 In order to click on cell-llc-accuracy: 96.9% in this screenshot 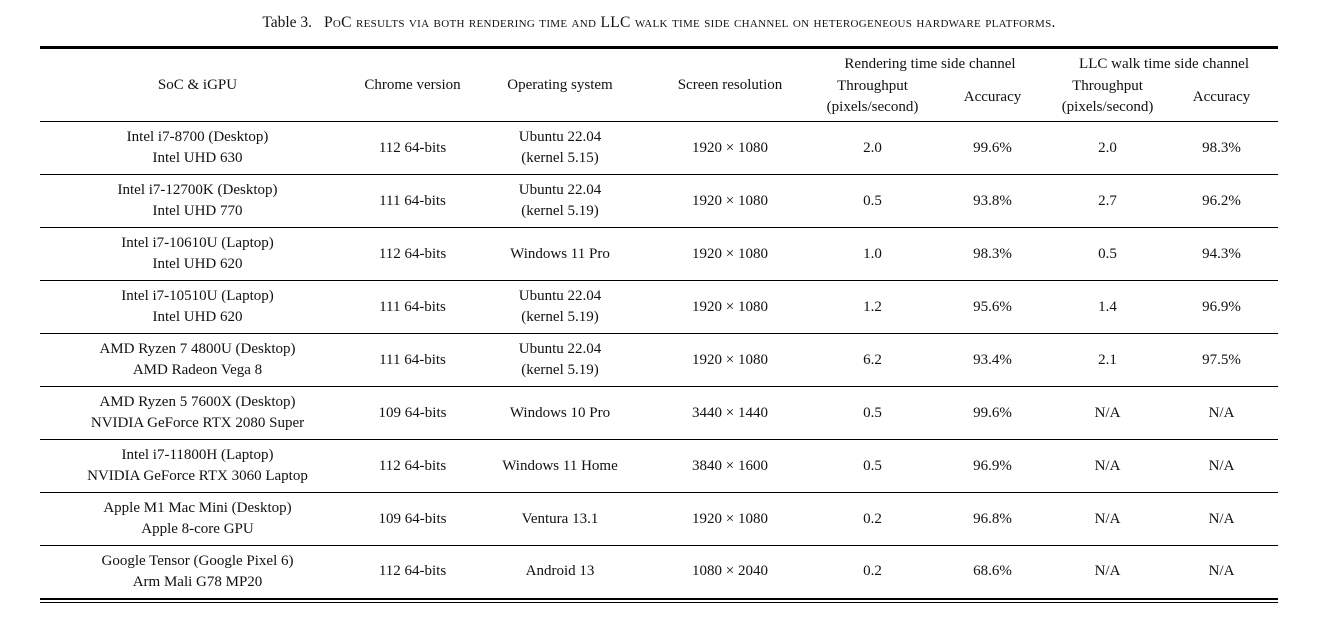, I will do `click(1221, 306)`.